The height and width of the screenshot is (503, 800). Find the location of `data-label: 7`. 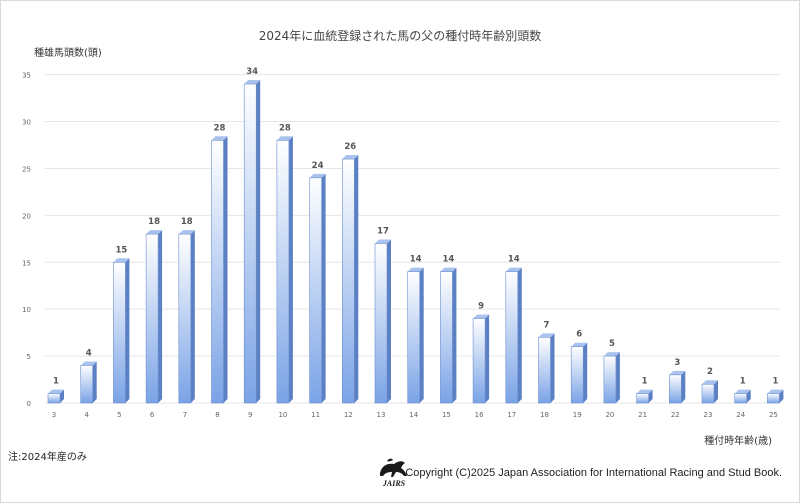

data-label: 7 is located at coordinates (547, 325).